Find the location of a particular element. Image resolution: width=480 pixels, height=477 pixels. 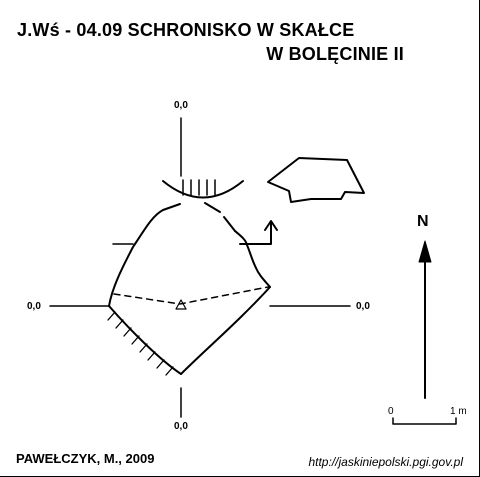

passage-arrow-head is located at coordinates (271, 225).